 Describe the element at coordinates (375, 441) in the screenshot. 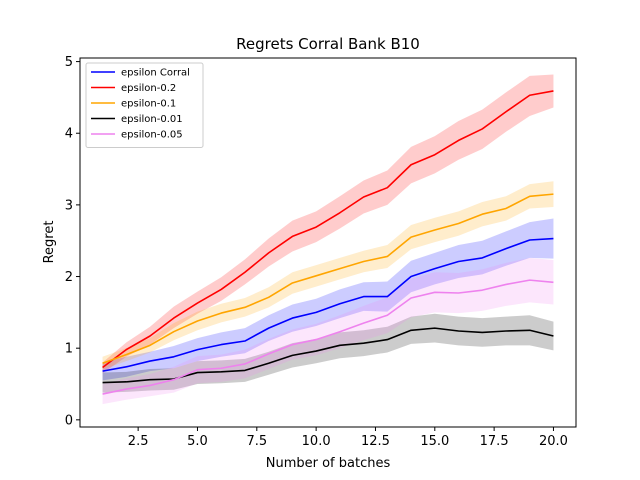

I see `x-tick-label: 12.5` at that location.